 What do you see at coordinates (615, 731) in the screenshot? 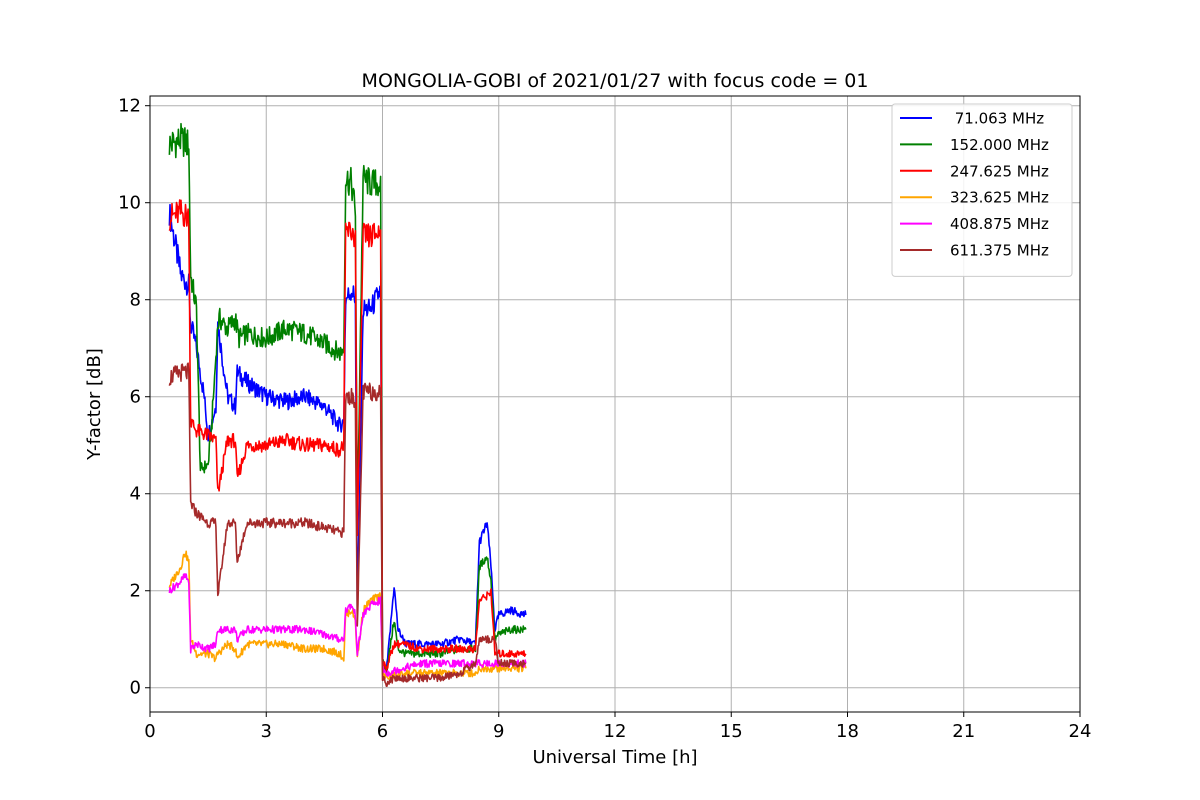
I see `x-tick-label: 12` at bounding box center [615, 731].